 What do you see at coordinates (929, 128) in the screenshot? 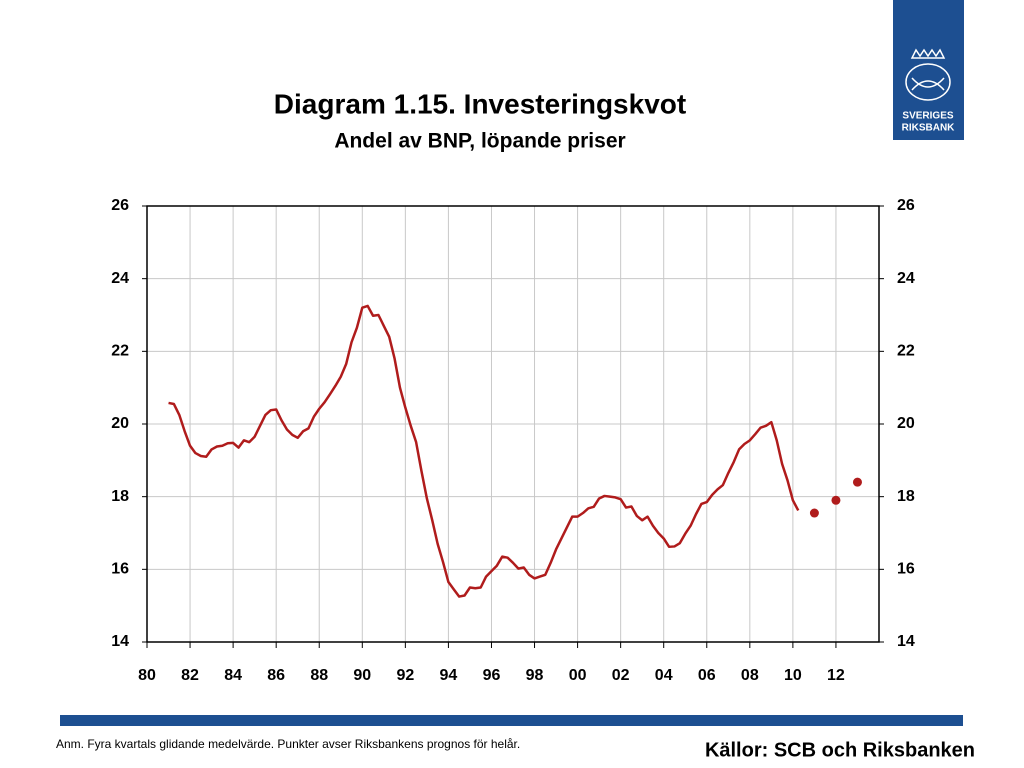
I see `logo-text: RIKSBANK` at bounding box center [929, 128].